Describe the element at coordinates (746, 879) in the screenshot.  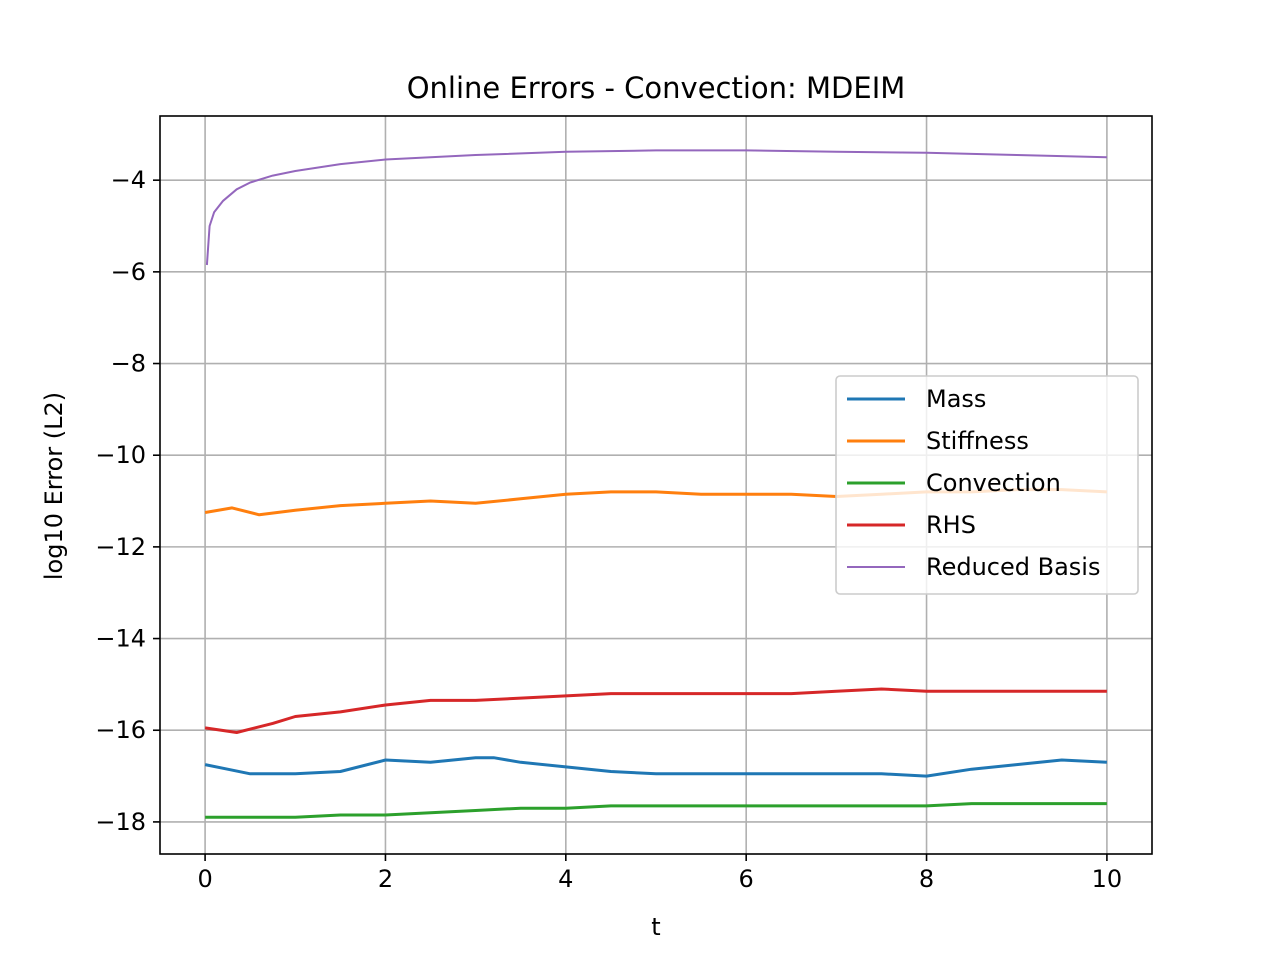
I see `x-tick-label: 6` at that location.